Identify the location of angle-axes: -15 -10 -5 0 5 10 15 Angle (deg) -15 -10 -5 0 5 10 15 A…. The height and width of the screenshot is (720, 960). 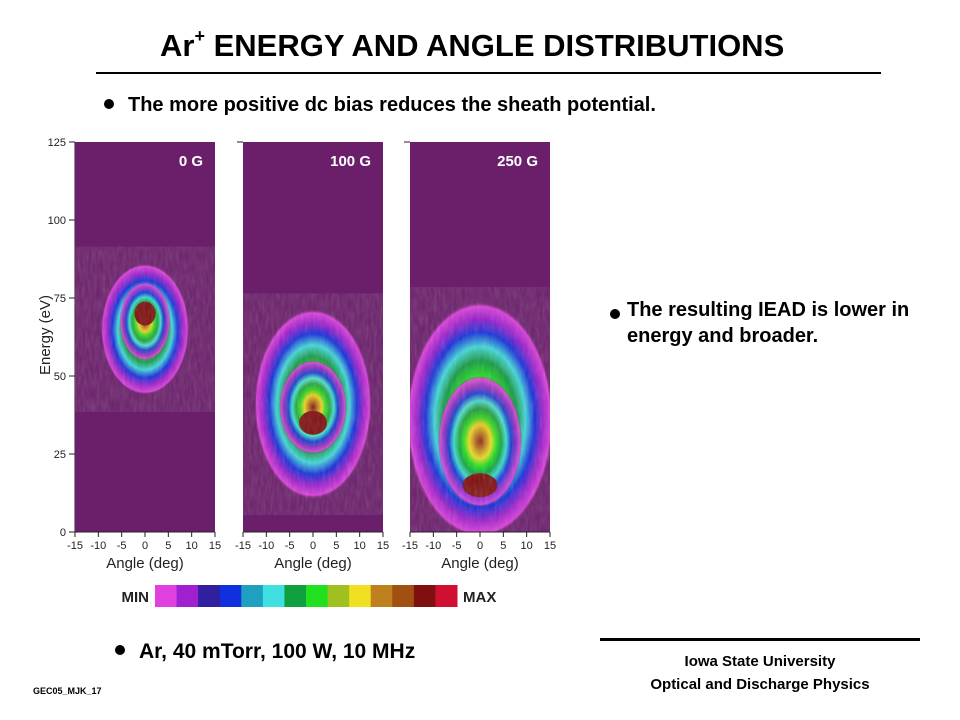
(311, 551).